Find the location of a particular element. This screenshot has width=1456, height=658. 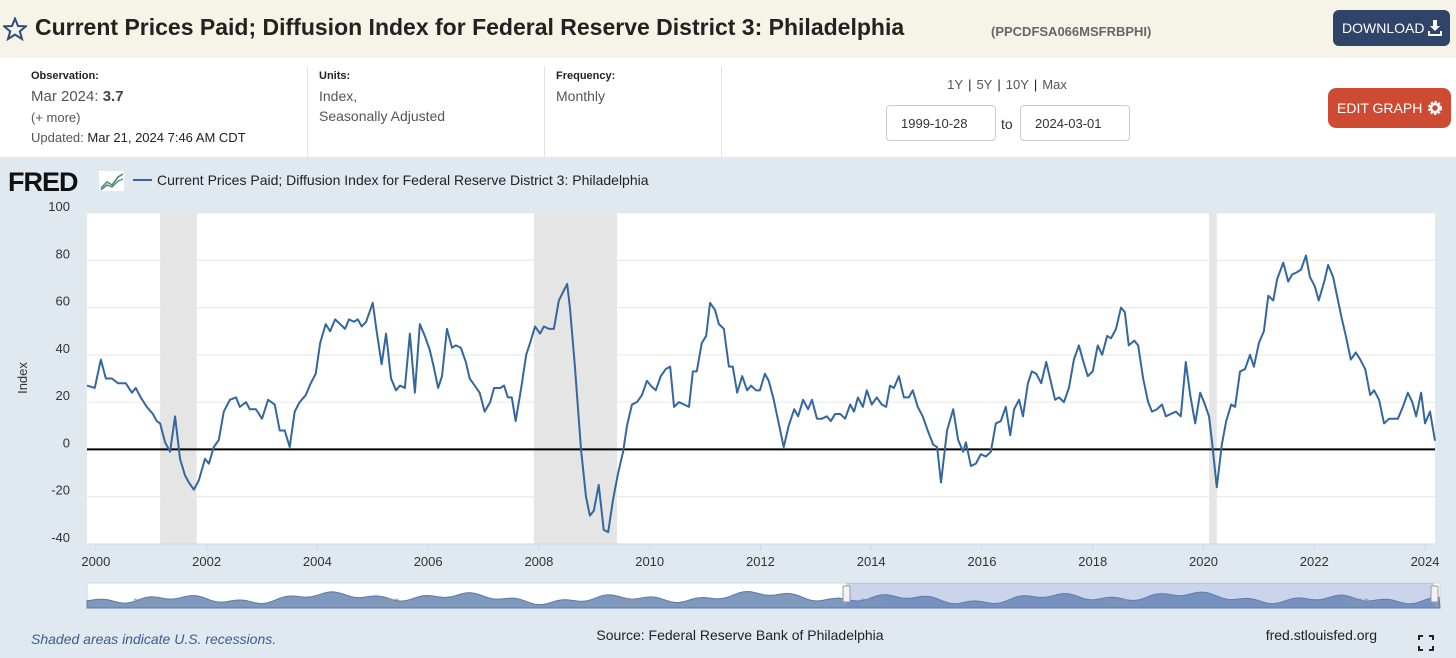

x-tick-label: 2000 is located at coordinates (95, 561).